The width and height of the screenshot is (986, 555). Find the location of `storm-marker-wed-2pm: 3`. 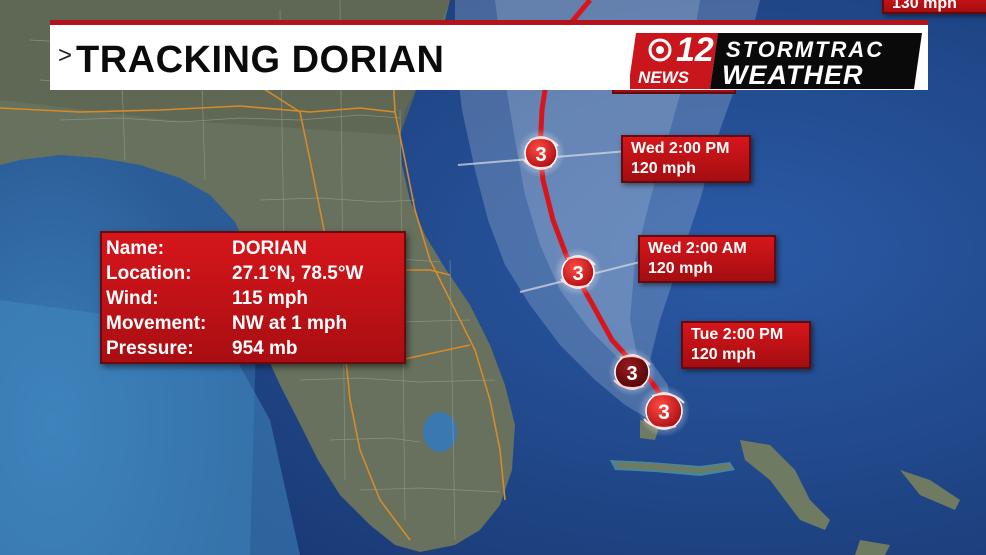

storm-marker-wed-2pm: 3 is located at coordinates (541, 153).